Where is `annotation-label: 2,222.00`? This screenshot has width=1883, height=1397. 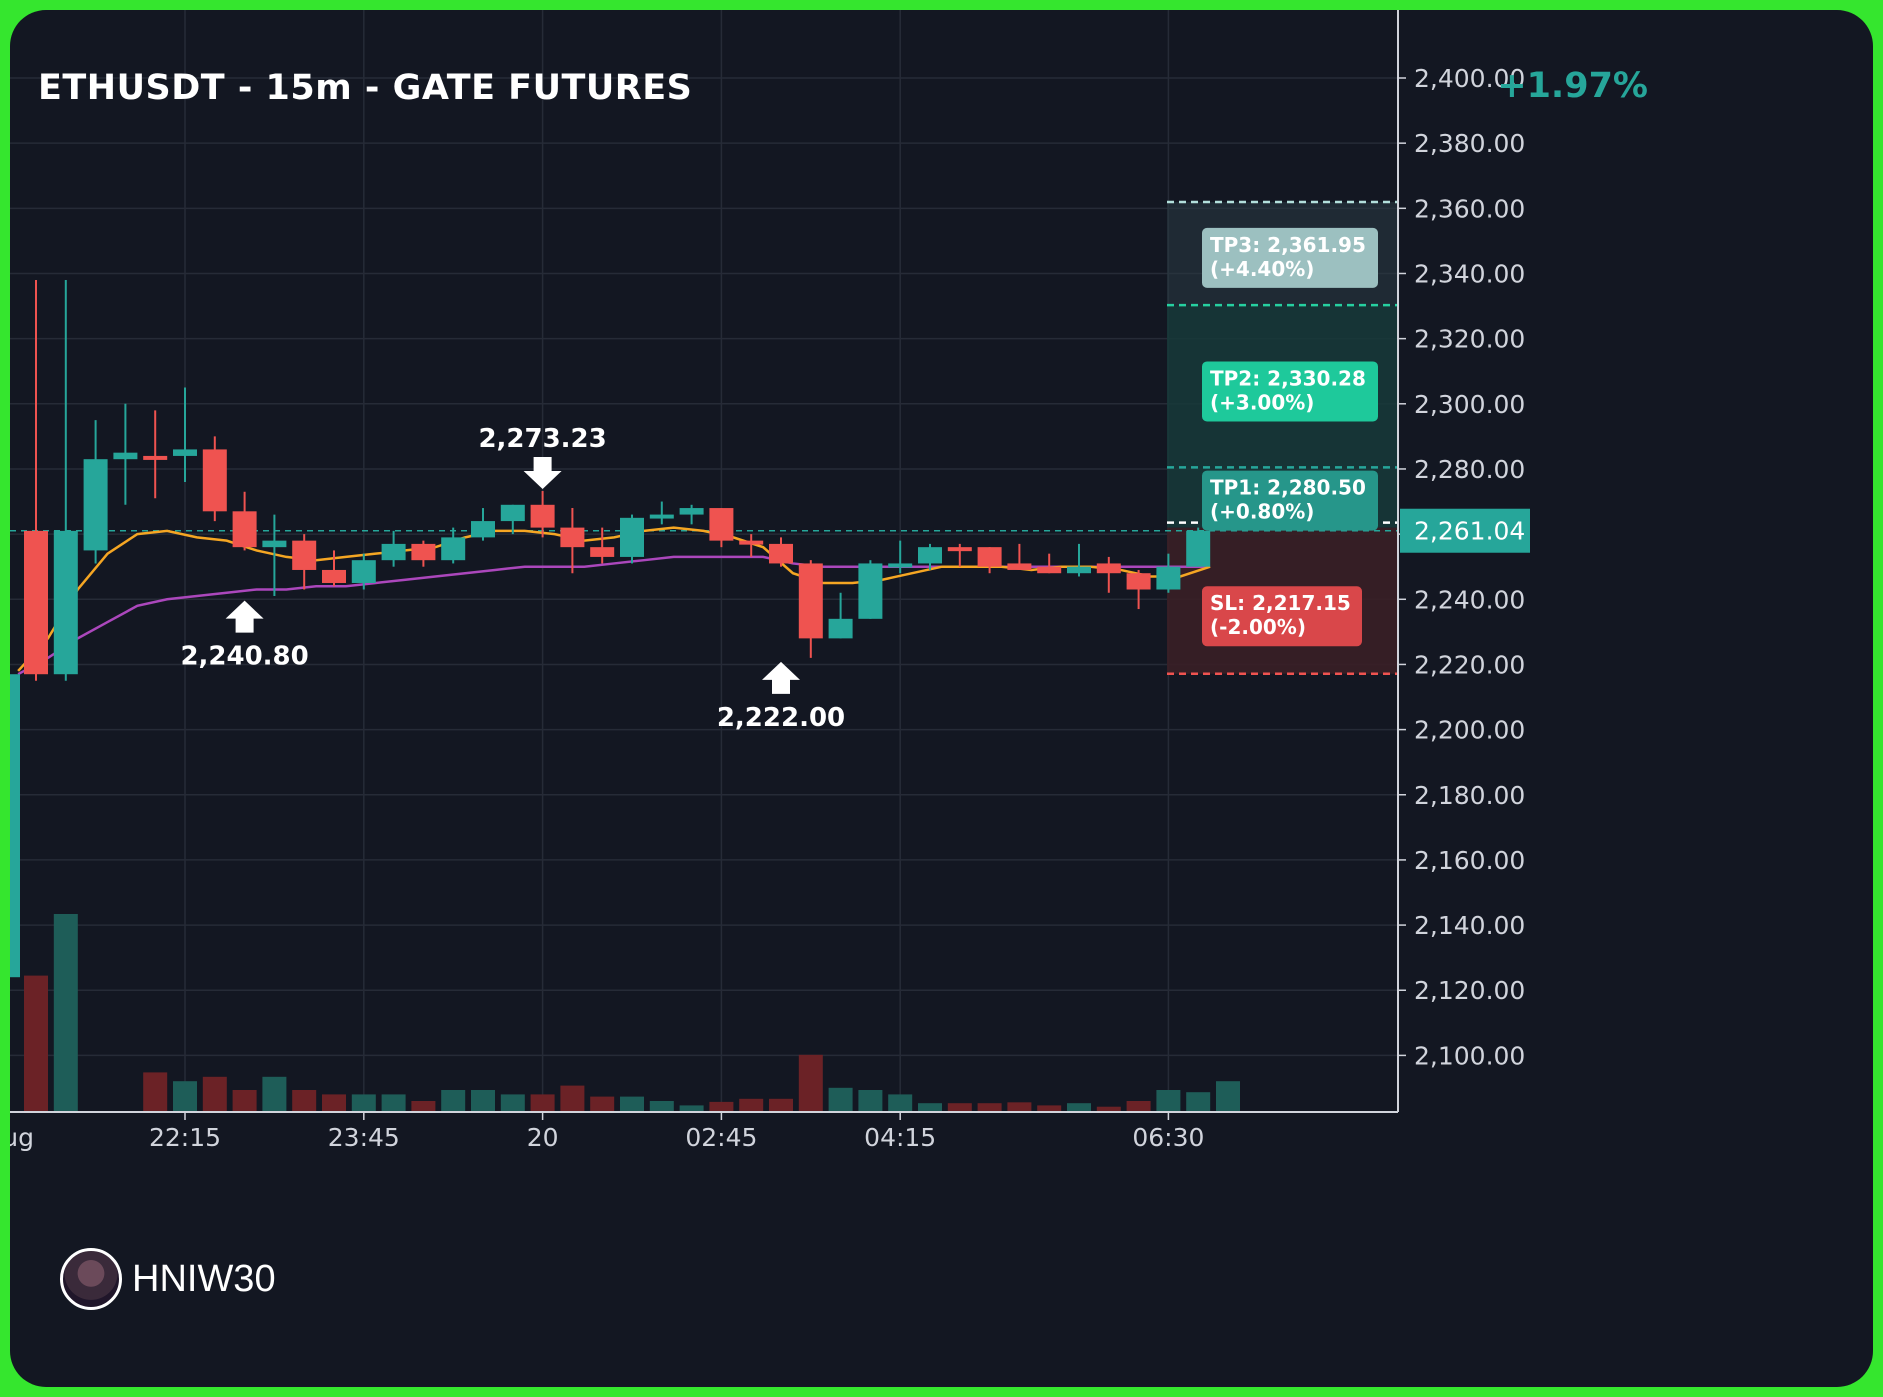 annotation-label: 2,222.00 is located at coordinates (781, 718).